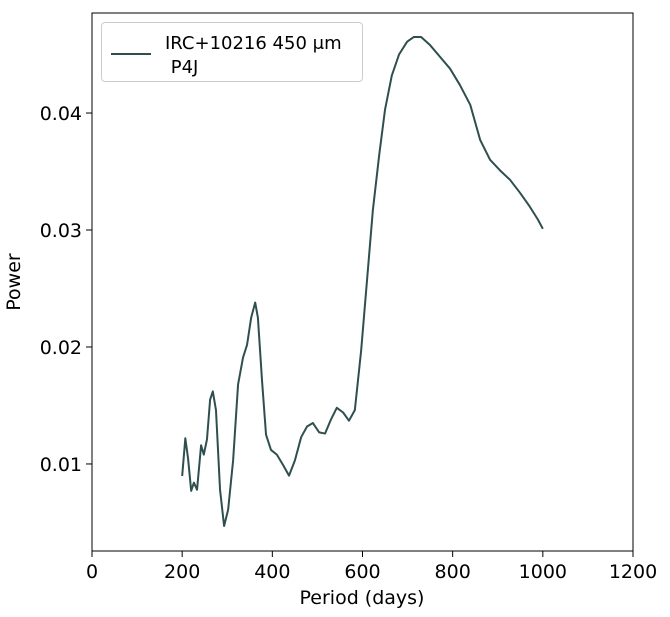 This screenshot has width=670, height=617. Describe the element at coordinates (131, 54) in the screenshot. I see `legend-swatch` at that location.